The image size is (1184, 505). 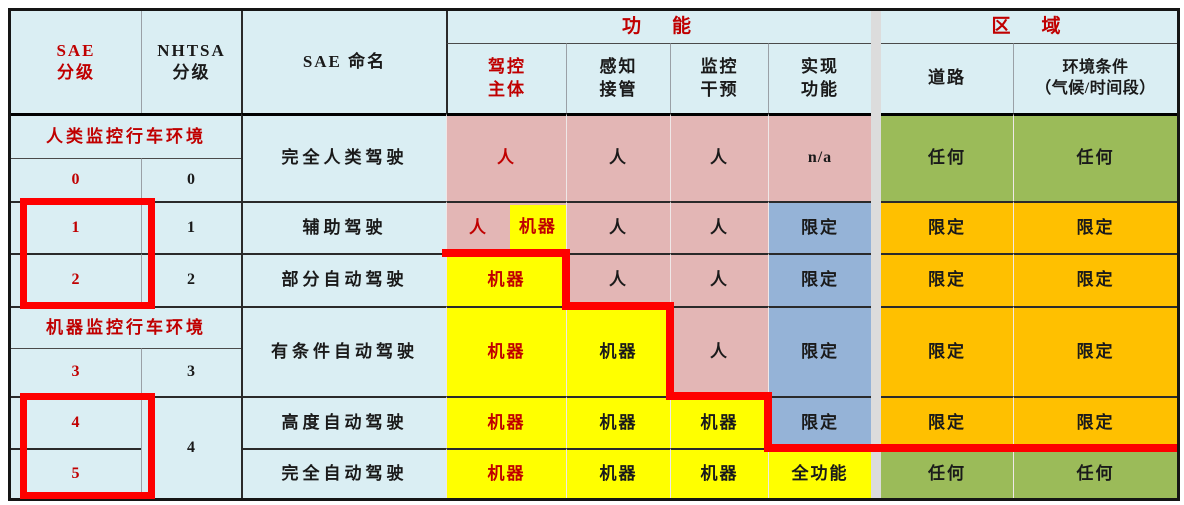 What do you see at coordinates (819, 279) in the screenshot?
I see `realize-row-2: 限定` at bounding box center [819, 279].